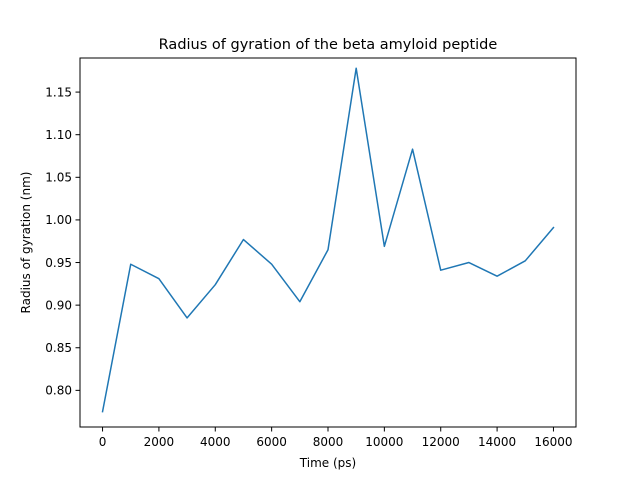  What do you see at coordinates (103, 442) in the screenshot?
I see `x-tick-label: 0` at bounding box center [103, 442].